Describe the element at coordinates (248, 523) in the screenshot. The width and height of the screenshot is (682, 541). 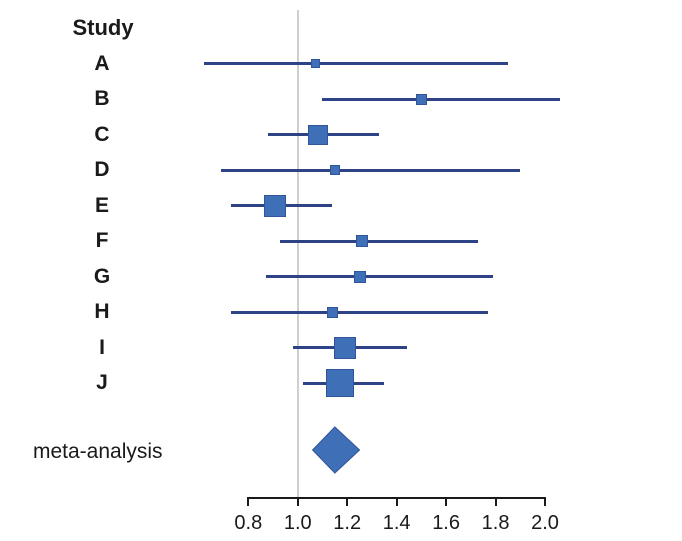
I see `x-axis-tick-label: 0.8` at that location.